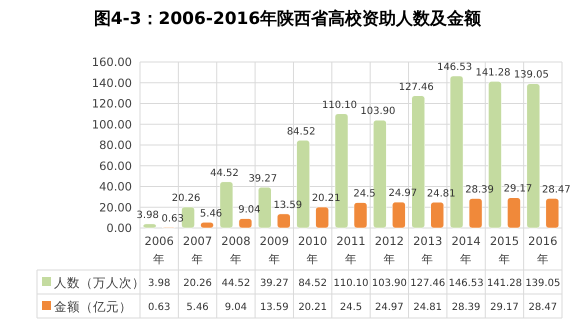 Image resolution: width=575 pixels, height=325 pixels. Describe the element at coordinates (351, 283) in the screenshot. I see `data-label: 110.10` at that location.